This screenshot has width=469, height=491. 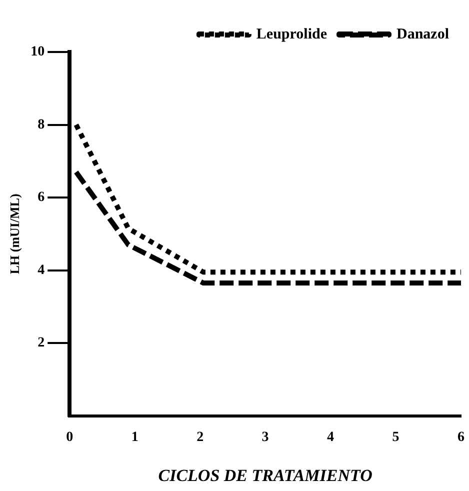 What do you see at coordinates (41, 270) in the screenshot?
I see `y-tick-label: 4` at bounding box center [41, 270].